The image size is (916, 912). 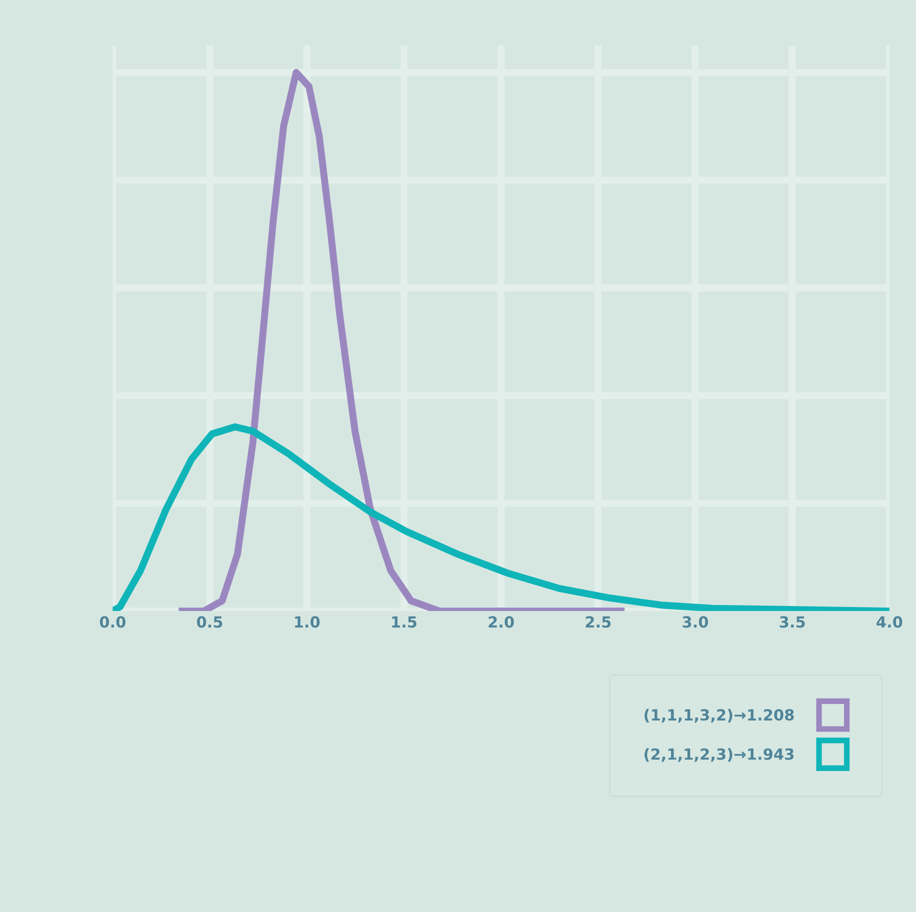 What do you see at coordinates (404, 622) in the screenshot?
I see `x-tick-label: 1.5` at bounding box center [404, 622].